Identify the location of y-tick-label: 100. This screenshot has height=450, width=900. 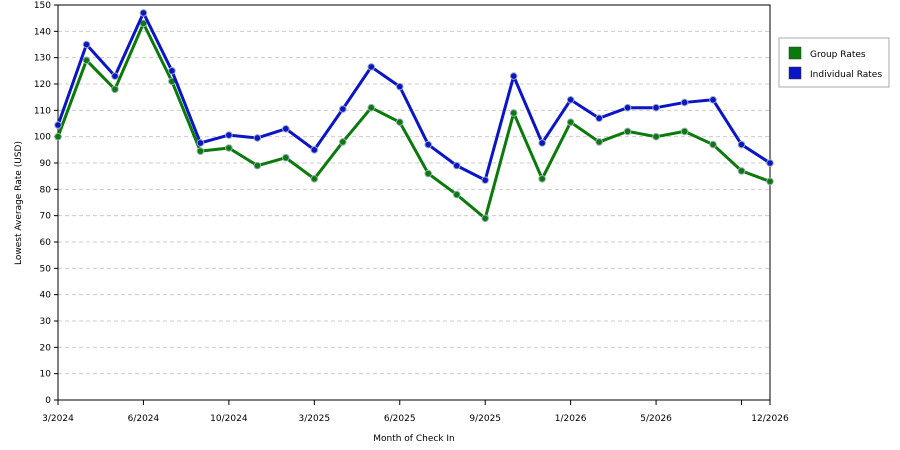
(42, 138).